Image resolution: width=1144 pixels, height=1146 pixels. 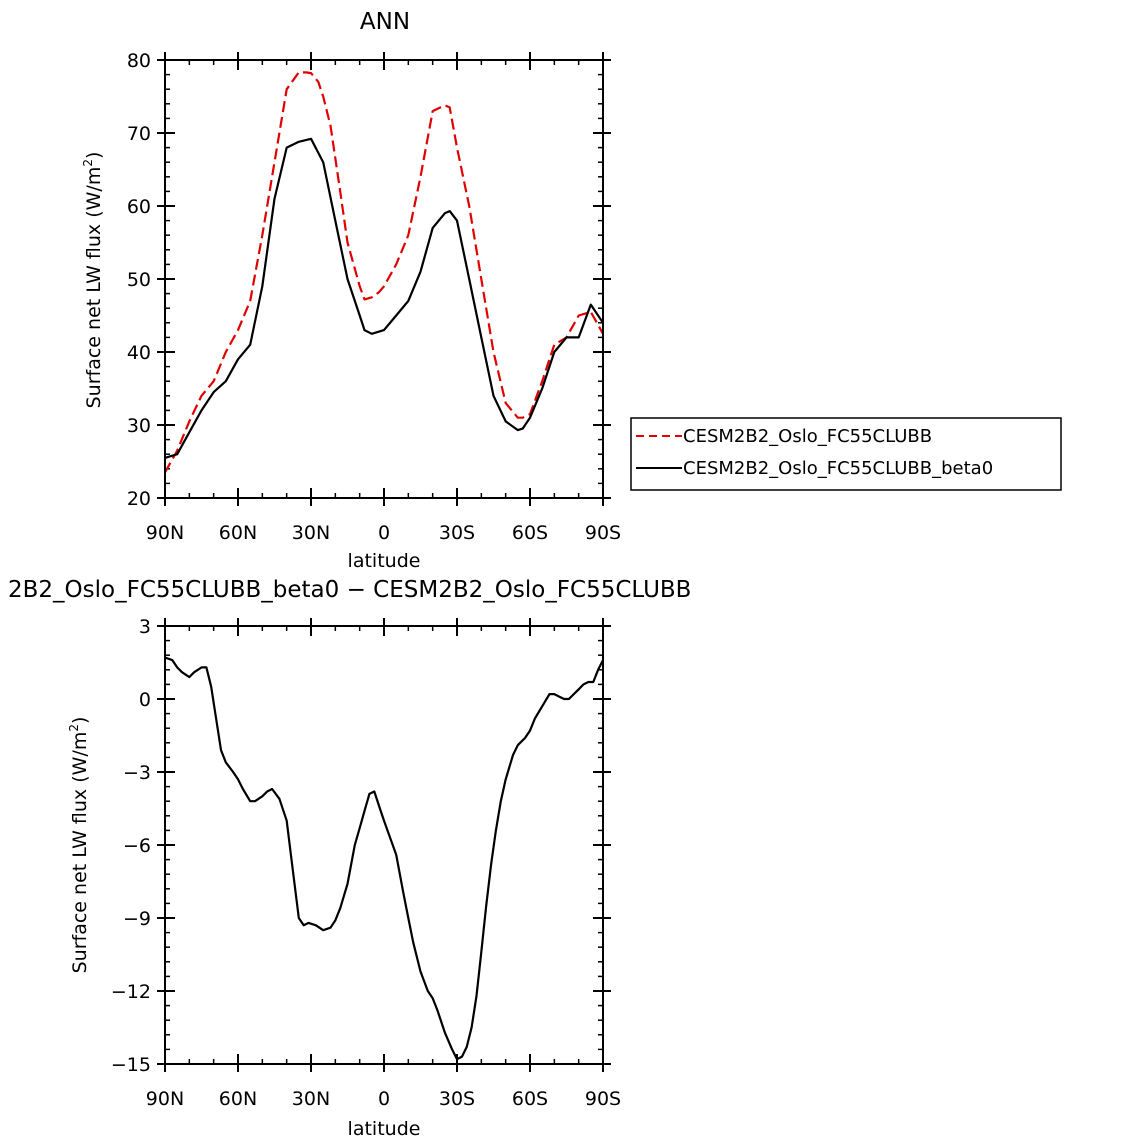 I want to click on chart-title: ANN, so click(x=385, y=22).